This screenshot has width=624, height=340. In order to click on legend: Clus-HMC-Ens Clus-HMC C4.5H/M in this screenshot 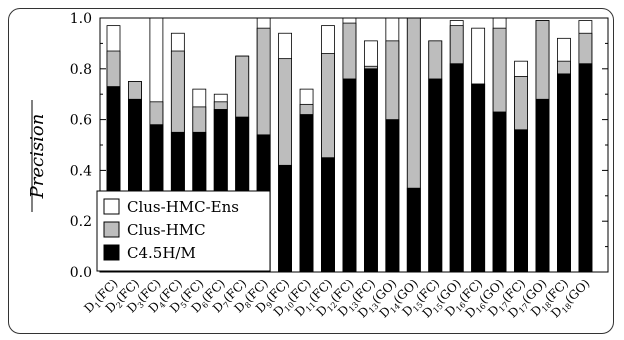, I will do `click(183, 231)`.